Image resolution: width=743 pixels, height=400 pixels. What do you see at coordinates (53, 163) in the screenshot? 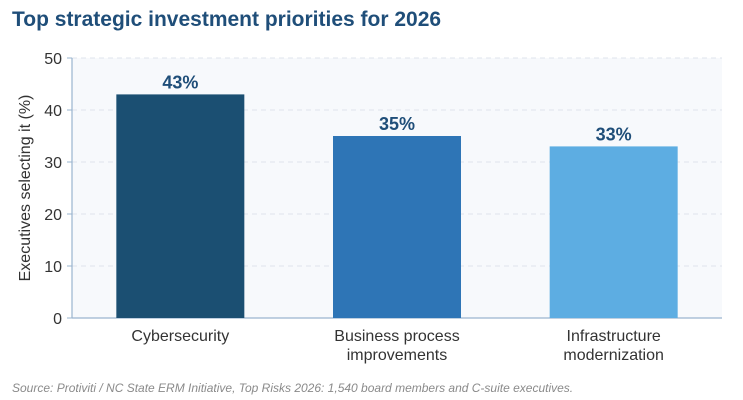
I see `y-tick-label: 30` at bounding box center [53, 163].